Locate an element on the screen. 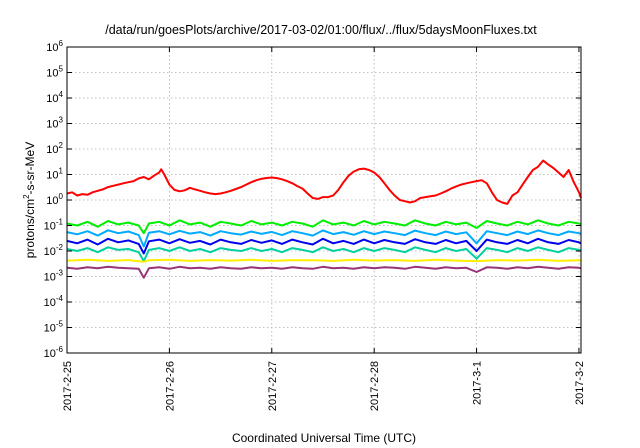 Image resolution: width=640 pixels, height=448 pixels. x-tick-label: 2017-2-26 is located at coordinates (170, 386).